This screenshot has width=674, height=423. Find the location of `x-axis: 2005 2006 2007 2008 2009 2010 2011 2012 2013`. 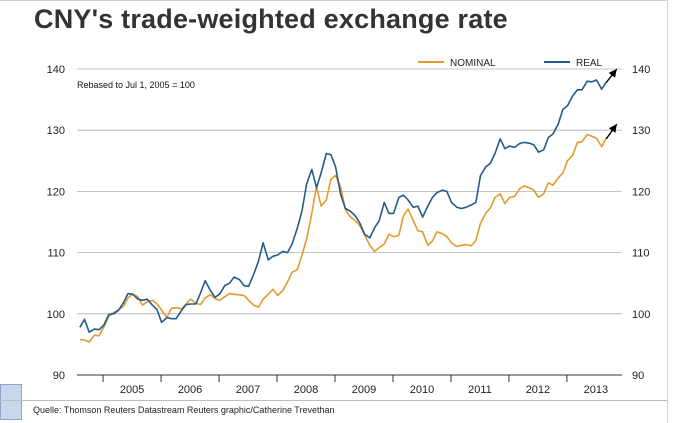

x-axis: 2005 2006 2007 2008 2009 2010 2011 2012 2013 is located at coordinates (355, 385).